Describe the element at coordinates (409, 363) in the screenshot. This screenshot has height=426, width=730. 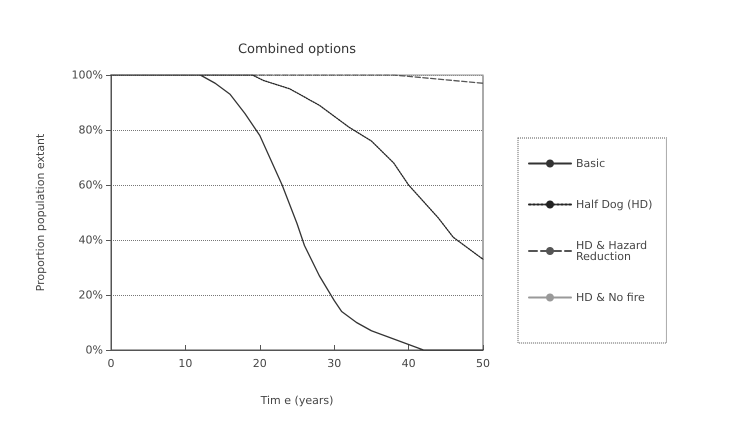
I see `x-tick-label: 40` at that location.